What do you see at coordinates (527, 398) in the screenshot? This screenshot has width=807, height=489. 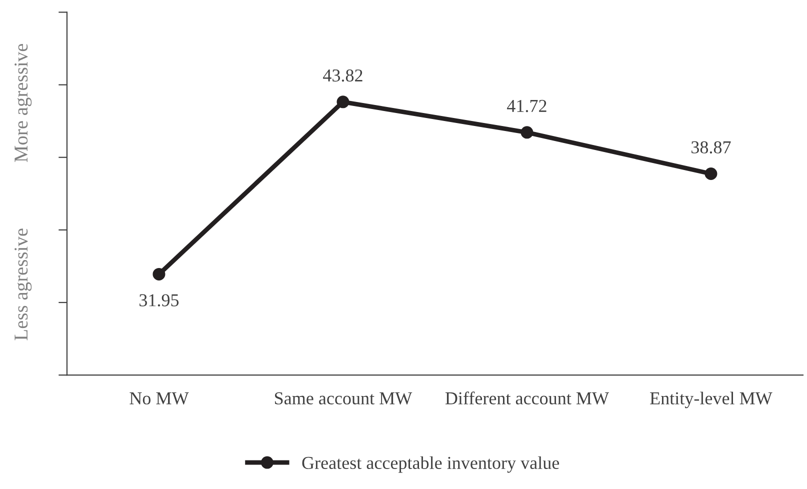 I see `x-tick-label: Different account MW` at bounding box center [527, 398].